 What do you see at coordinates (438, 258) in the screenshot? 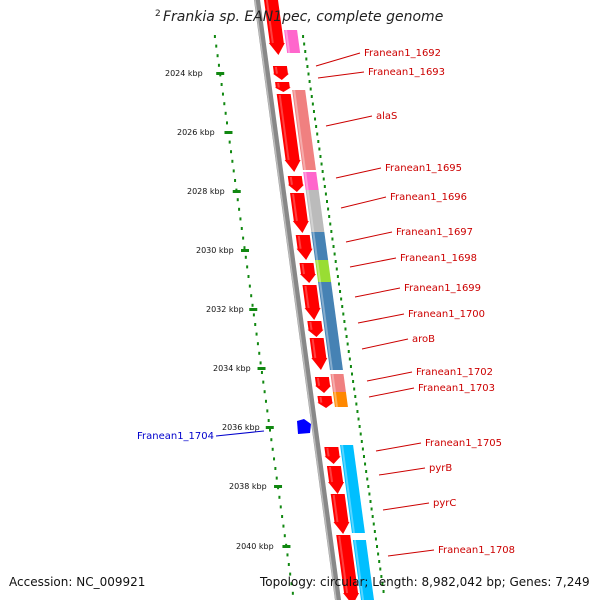
I see `gene-label: Franean1_1698` at bounding box center [438, 258].